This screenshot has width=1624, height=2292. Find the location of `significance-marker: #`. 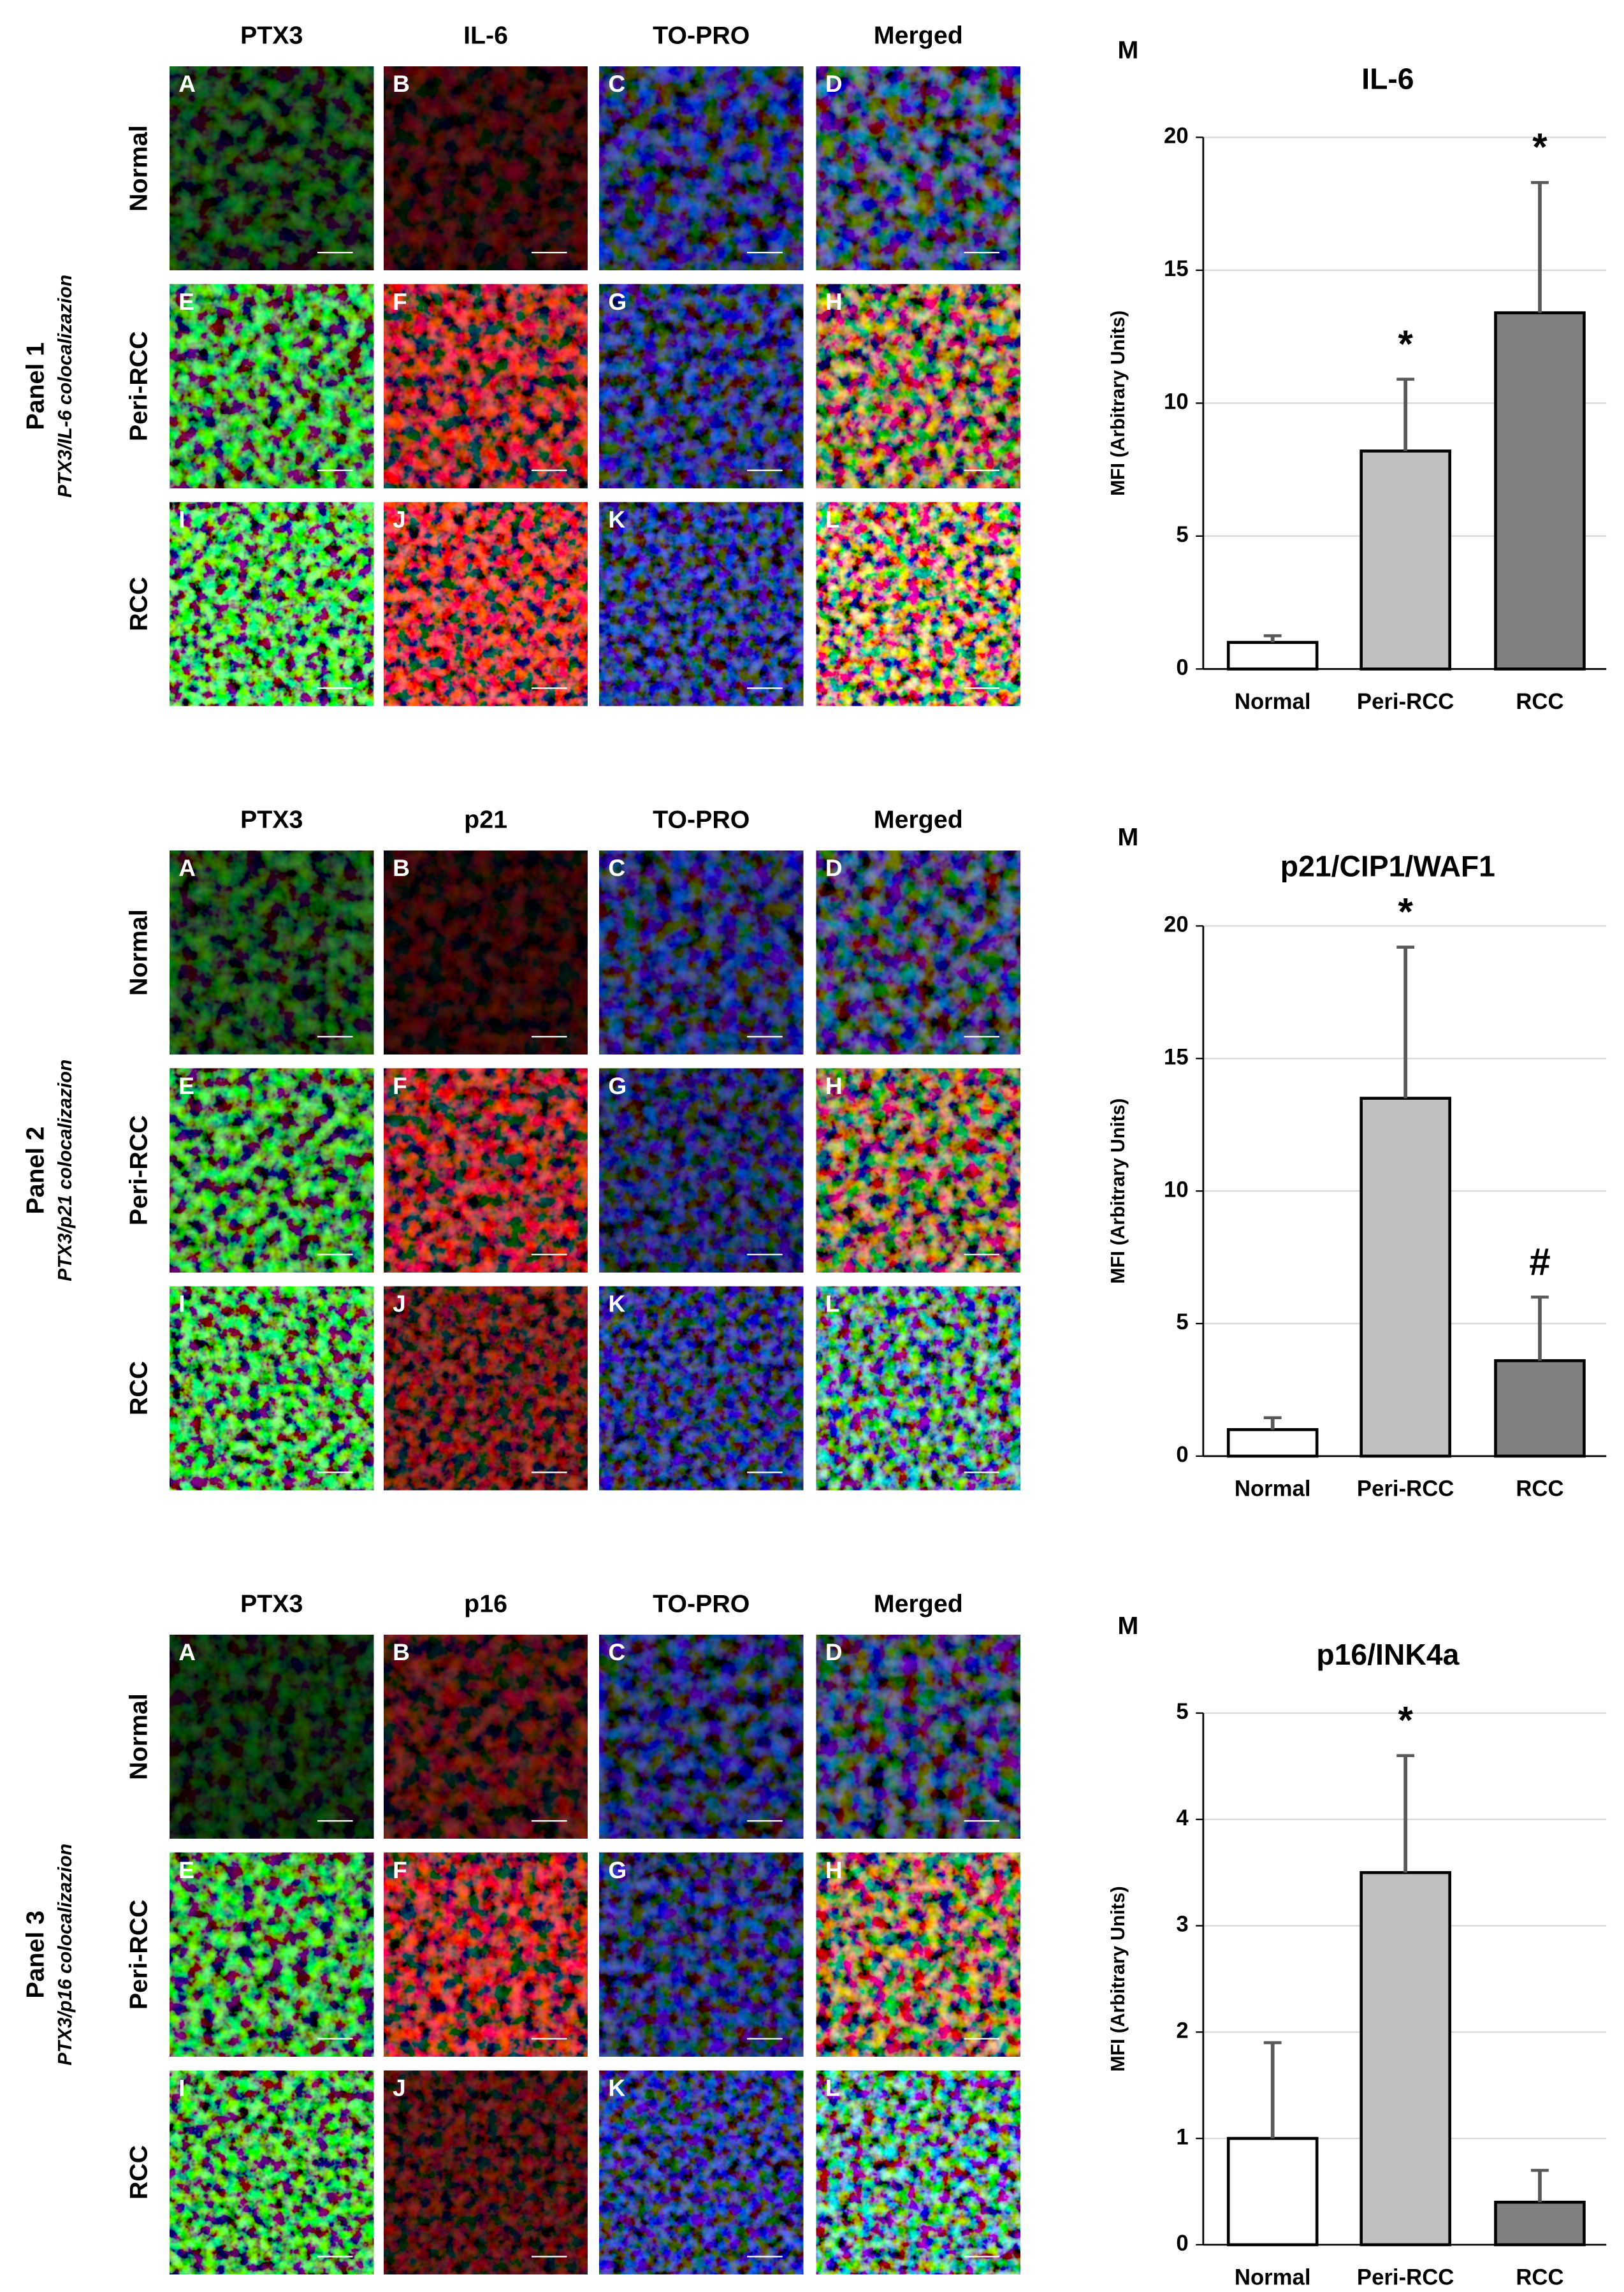

significance-marker: # is located at coordinates (1539, 1261).